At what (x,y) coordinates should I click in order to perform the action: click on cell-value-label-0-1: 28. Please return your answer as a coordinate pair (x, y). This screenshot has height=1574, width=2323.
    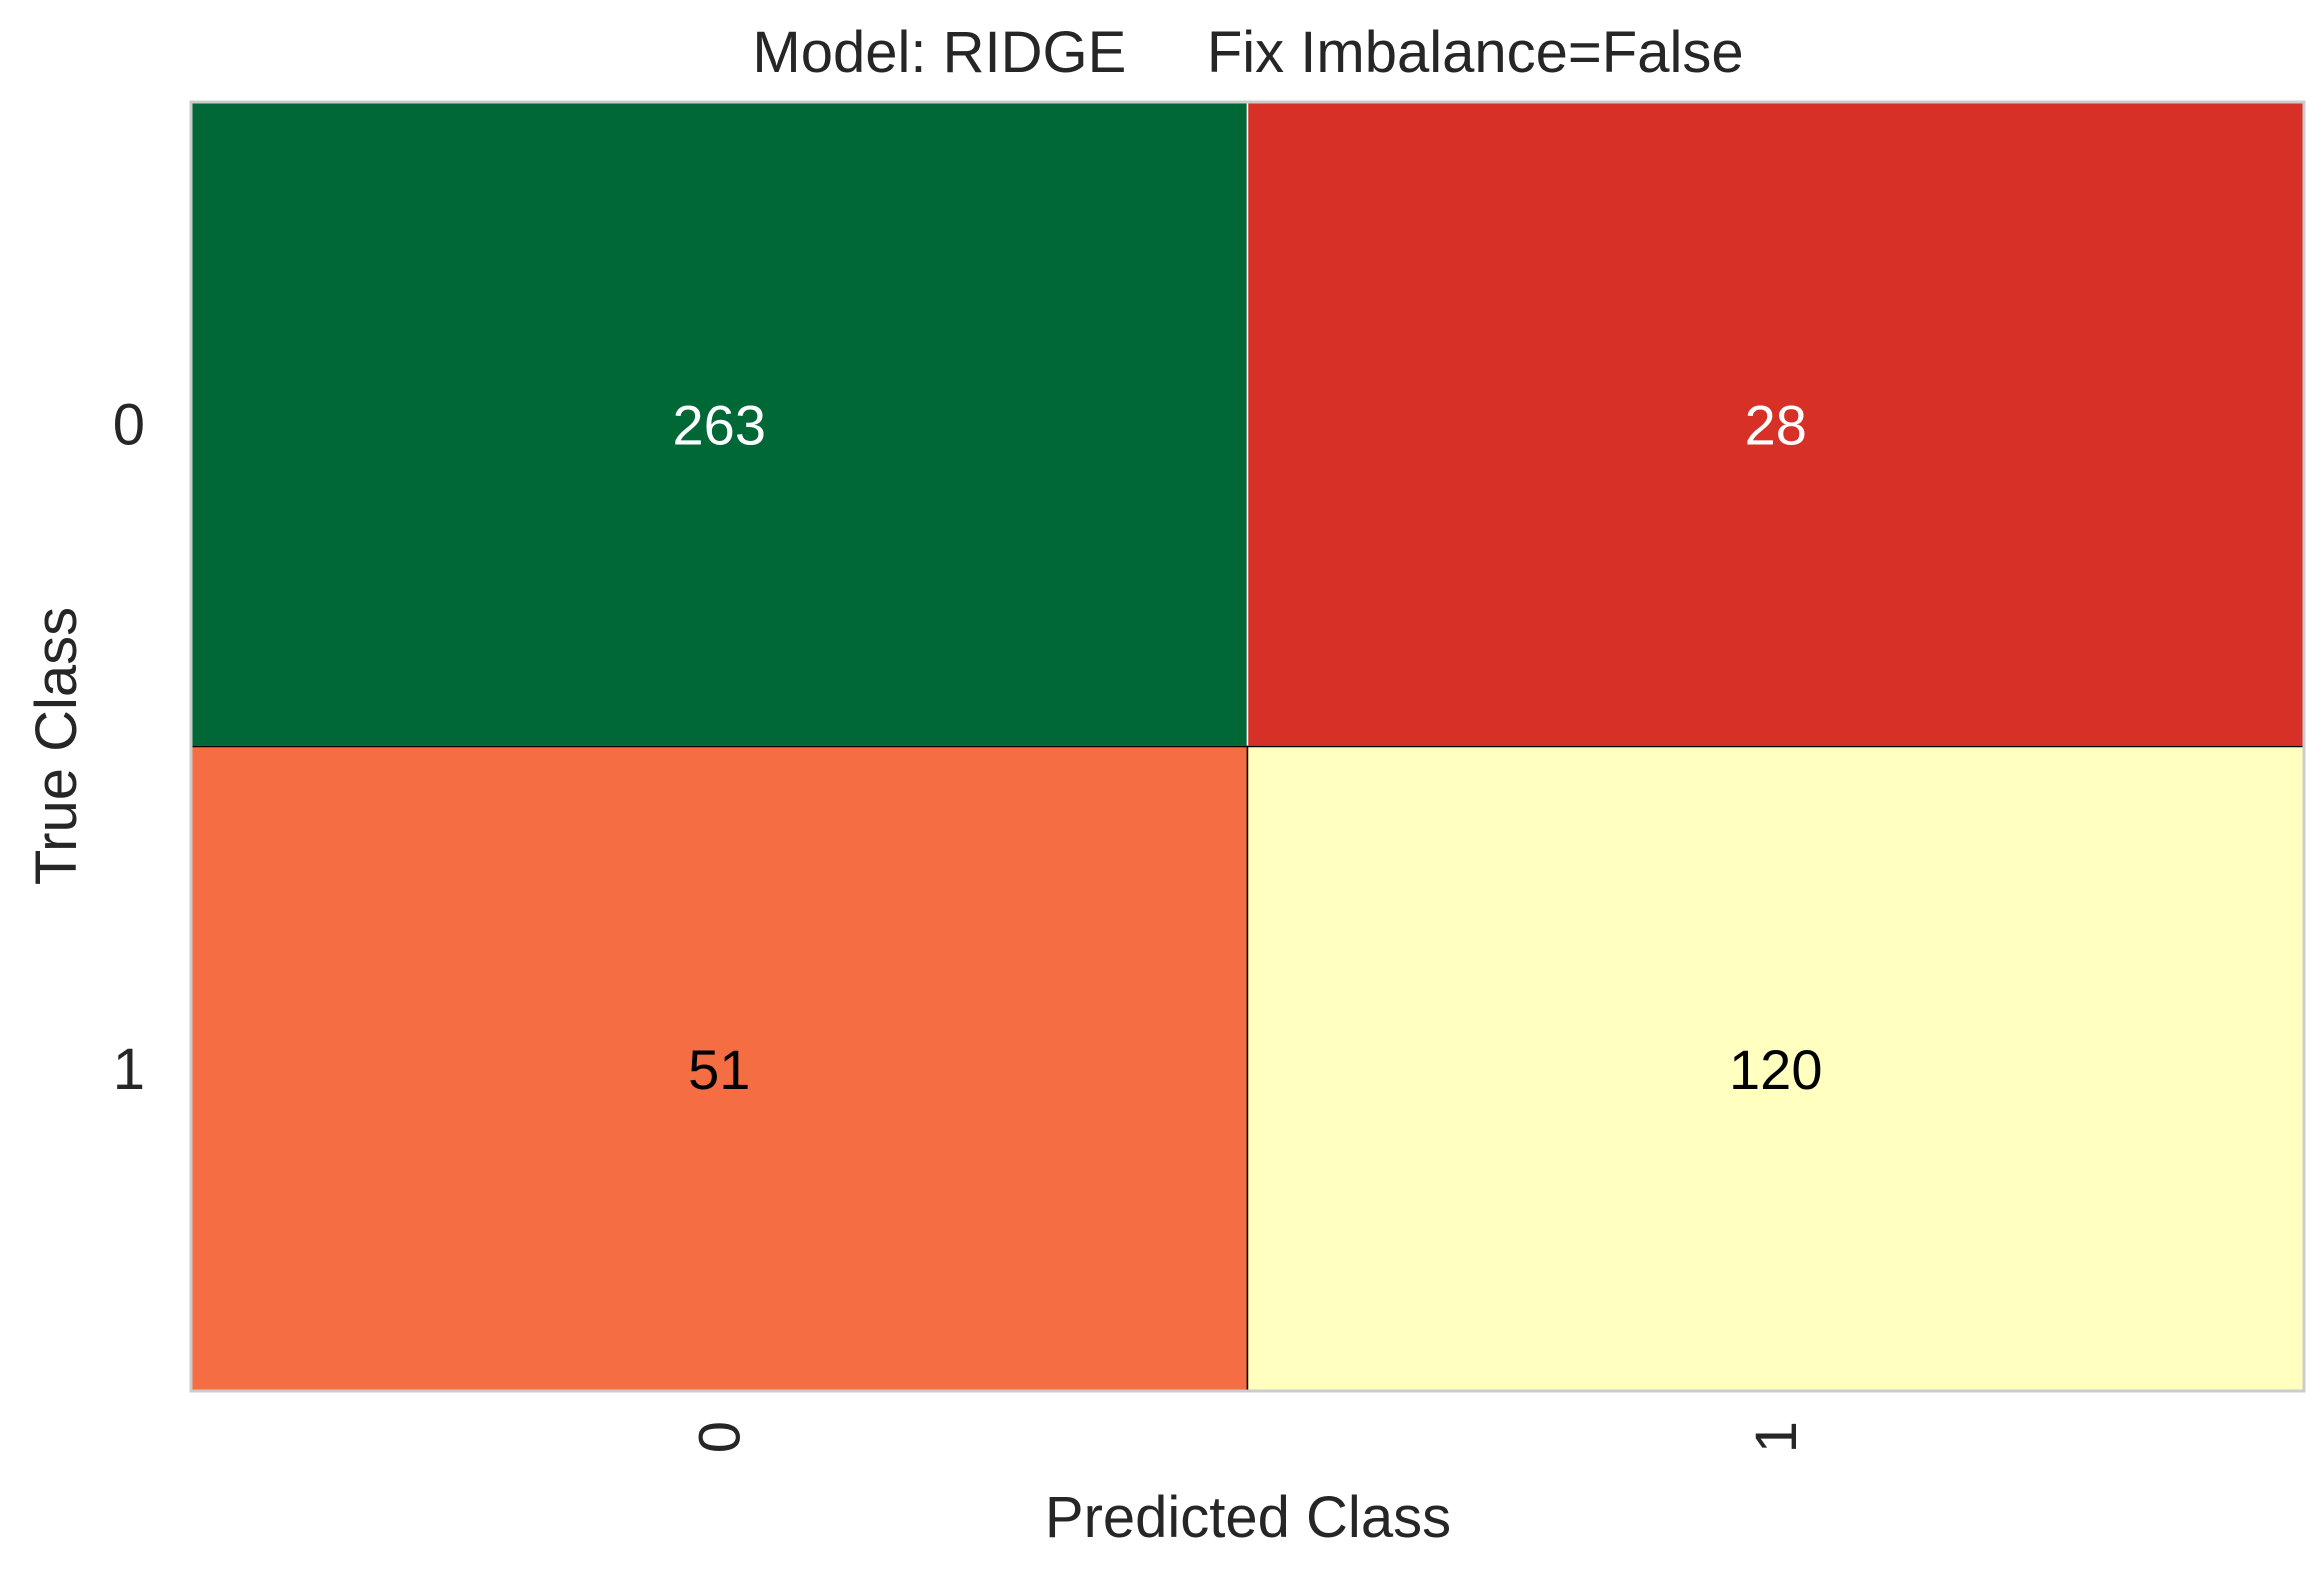
    Looking at the image, I should click on (1776, 424).